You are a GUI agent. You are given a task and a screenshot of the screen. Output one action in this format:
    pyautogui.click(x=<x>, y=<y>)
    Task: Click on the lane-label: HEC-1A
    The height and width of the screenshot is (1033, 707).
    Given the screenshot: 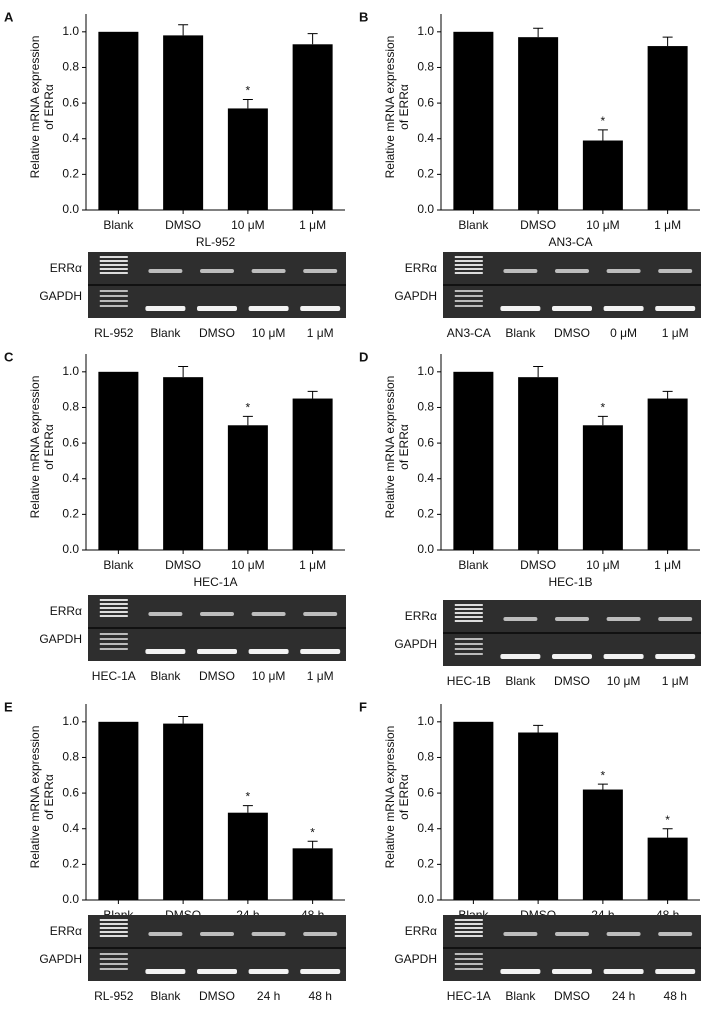 What is the action you would take?
    pyautogui.click(x=114, y=676)
    